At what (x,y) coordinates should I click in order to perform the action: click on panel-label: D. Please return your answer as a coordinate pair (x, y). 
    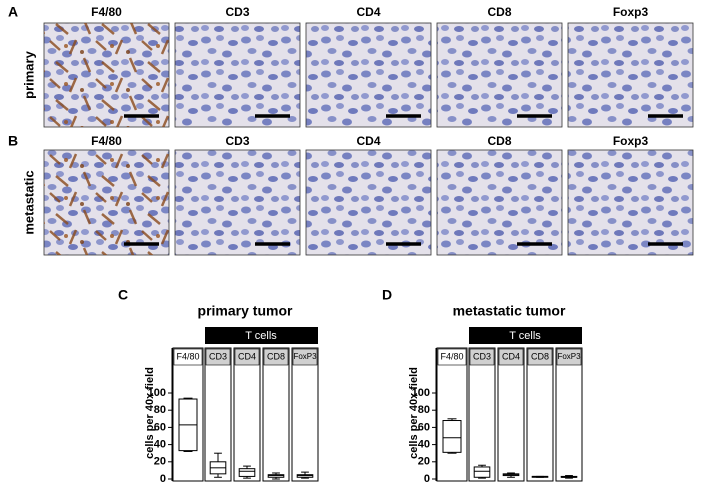
    Looking at the image, I should click on (387, 295).